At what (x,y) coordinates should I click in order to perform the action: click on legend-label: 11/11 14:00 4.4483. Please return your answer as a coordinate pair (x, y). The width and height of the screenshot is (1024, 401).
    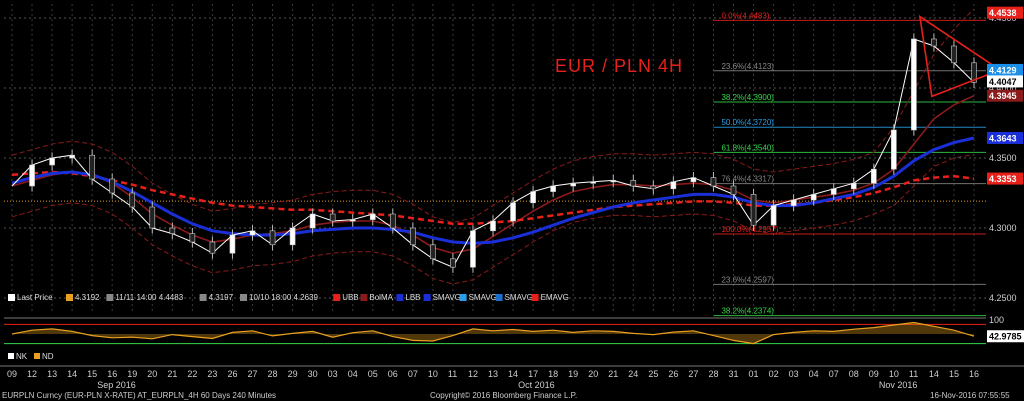
    Looking at the image, I should click on (149, 297).